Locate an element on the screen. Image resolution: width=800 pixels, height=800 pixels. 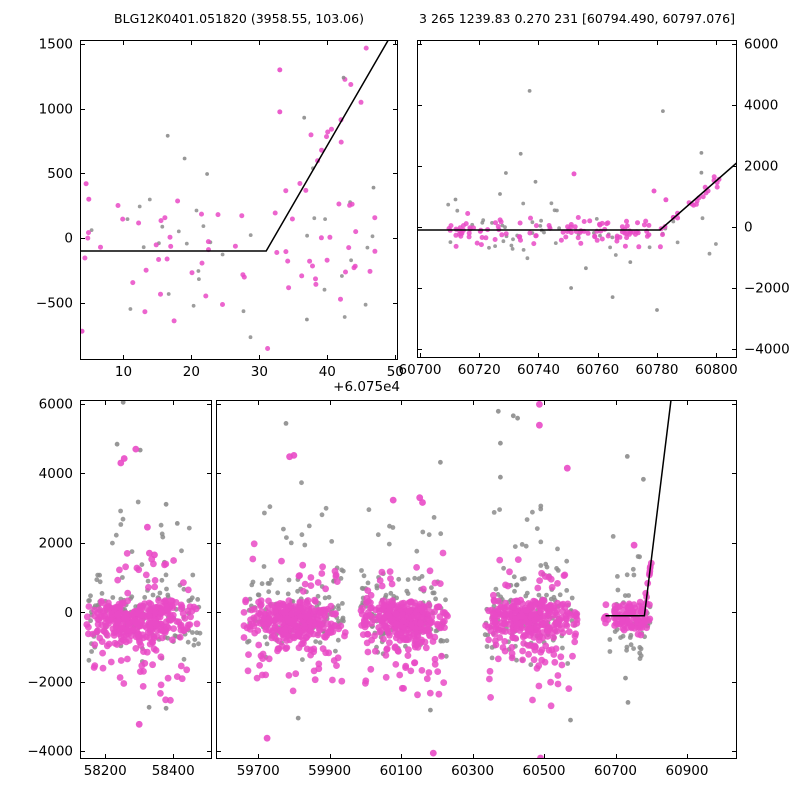
y-tick-label: 500 is located at coordinates (60, 174).